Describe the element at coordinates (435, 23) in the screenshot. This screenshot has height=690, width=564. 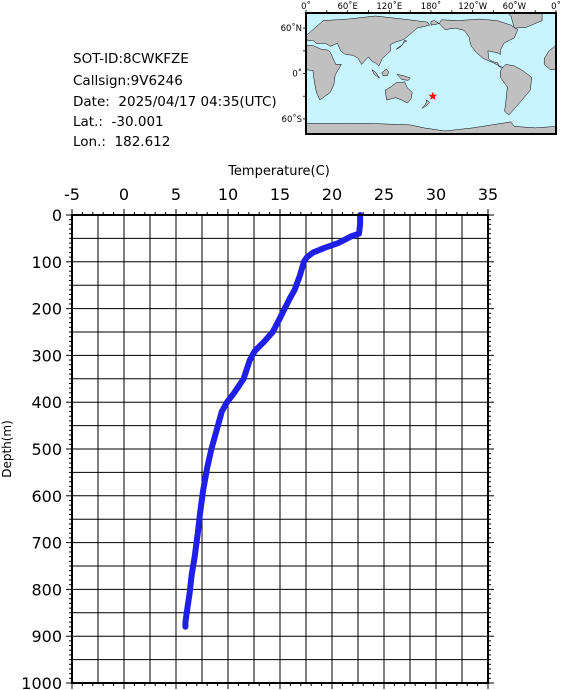
I see `map-land-arctic-russia-east` at that location.